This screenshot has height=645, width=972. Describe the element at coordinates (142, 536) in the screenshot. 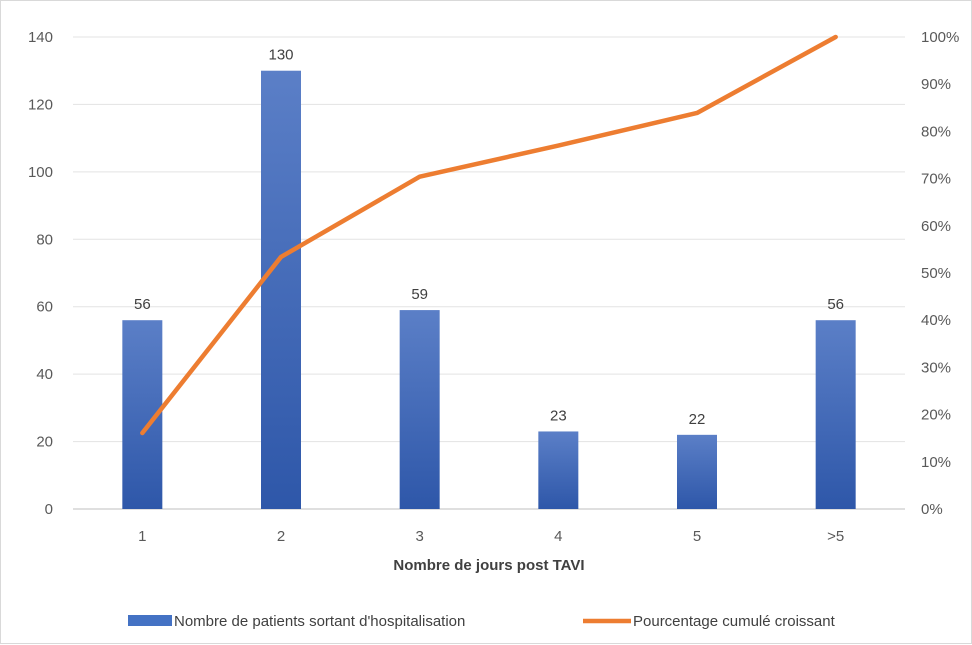

I see `x-axis-tick-label: 1` at that location.